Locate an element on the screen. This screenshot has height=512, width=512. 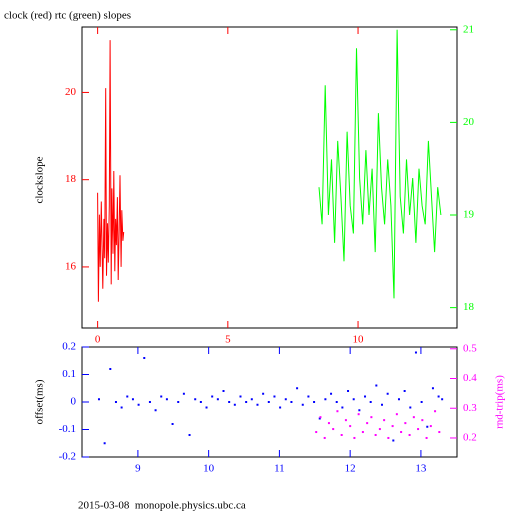
y-tick-label: 0.2 is located at coordinates (69, 347).